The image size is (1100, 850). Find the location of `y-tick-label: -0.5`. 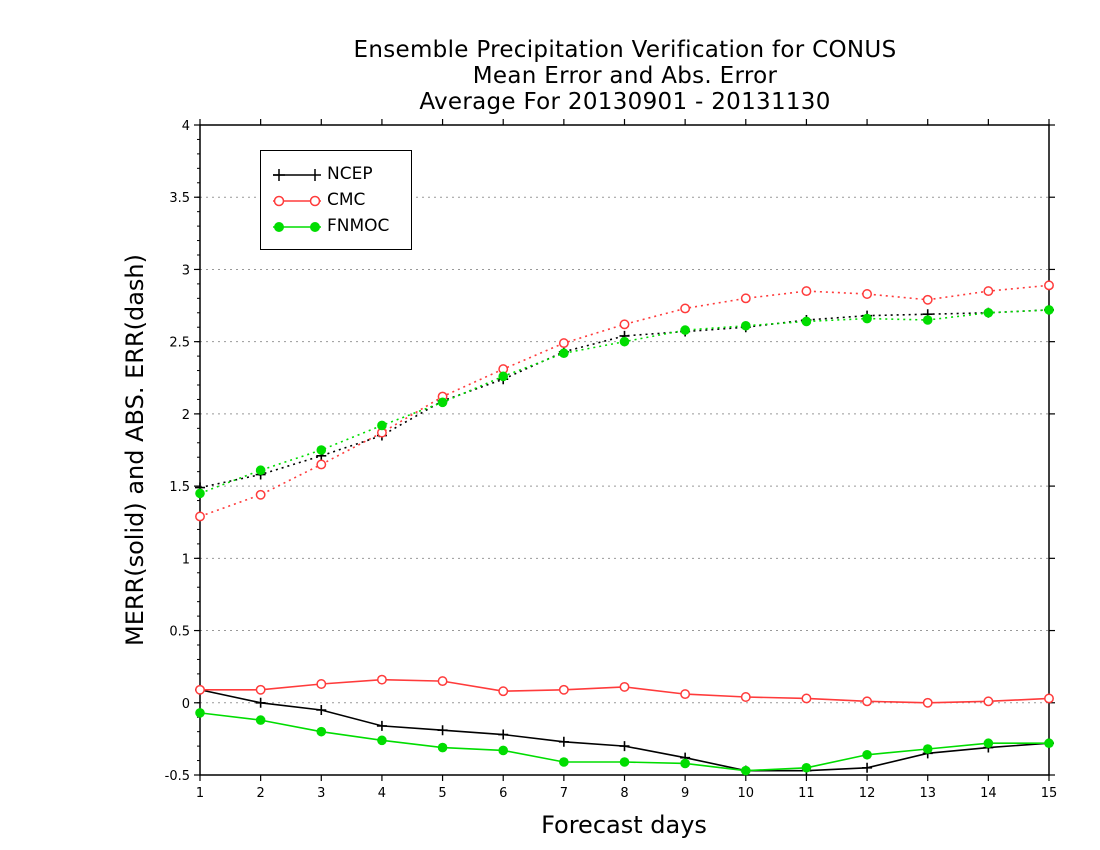

y-tick-label: -0.5 is located at coordinates (177, 776).